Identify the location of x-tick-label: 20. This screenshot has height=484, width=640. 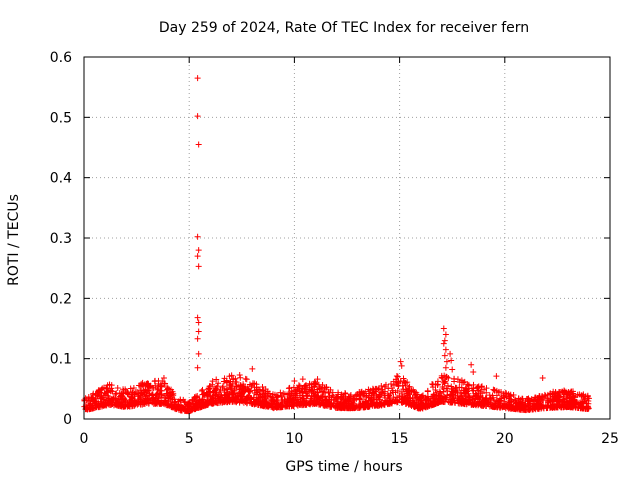
(505, 439).